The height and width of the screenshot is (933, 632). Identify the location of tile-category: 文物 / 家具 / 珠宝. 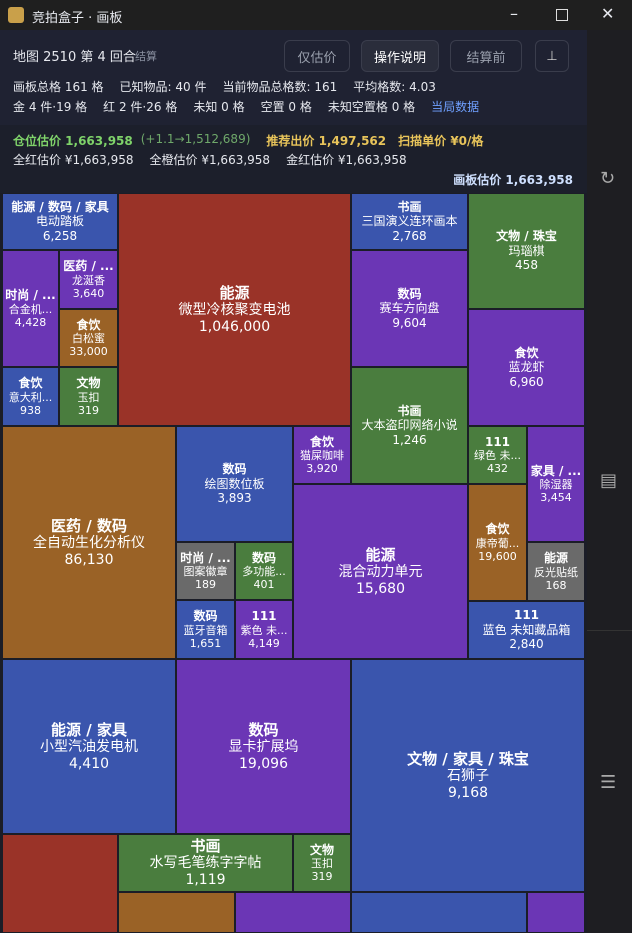
(468, 758).